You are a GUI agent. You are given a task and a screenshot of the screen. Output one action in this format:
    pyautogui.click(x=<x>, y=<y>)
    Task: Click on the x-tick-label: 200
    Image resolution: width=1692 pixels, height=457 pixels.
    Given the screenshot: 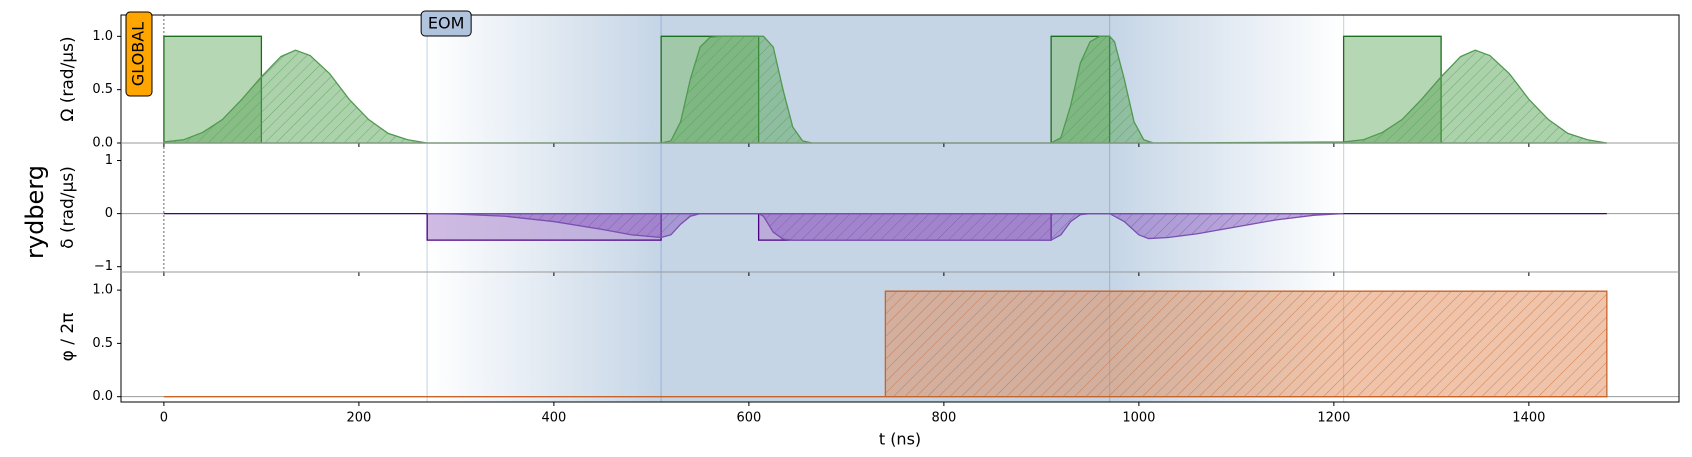 What is the action you would take?
    pyautogui.click(x=358, y=418)
    